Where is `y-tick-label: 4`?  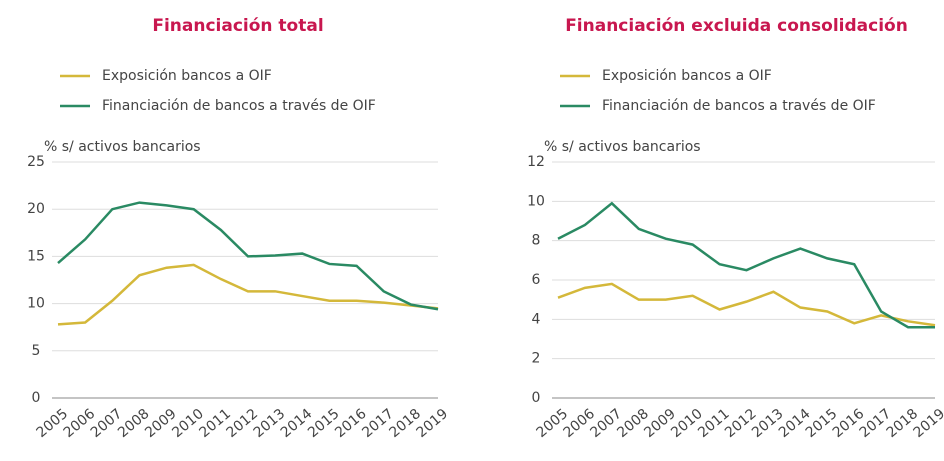 y-tick-label: 4 is located at coordinates (536, 319).